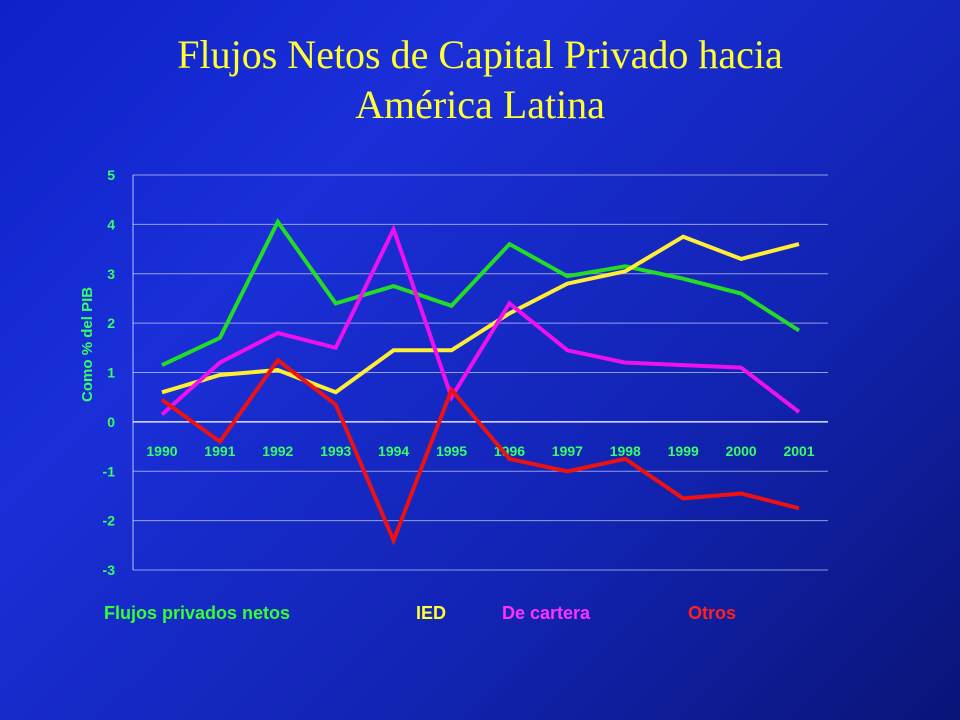  I want to click on y-tick-label: 4, so click(111, 224).